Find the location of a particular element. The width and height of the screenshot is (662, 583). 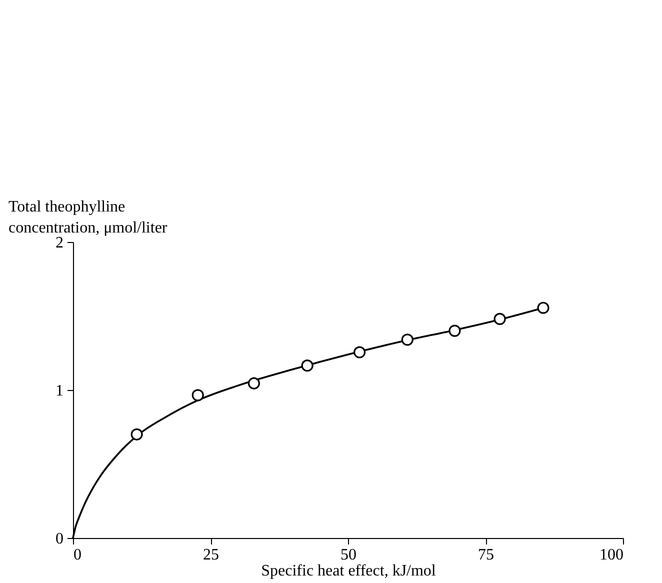

y-tick-label: 1 is located at coordinates (60, 391).